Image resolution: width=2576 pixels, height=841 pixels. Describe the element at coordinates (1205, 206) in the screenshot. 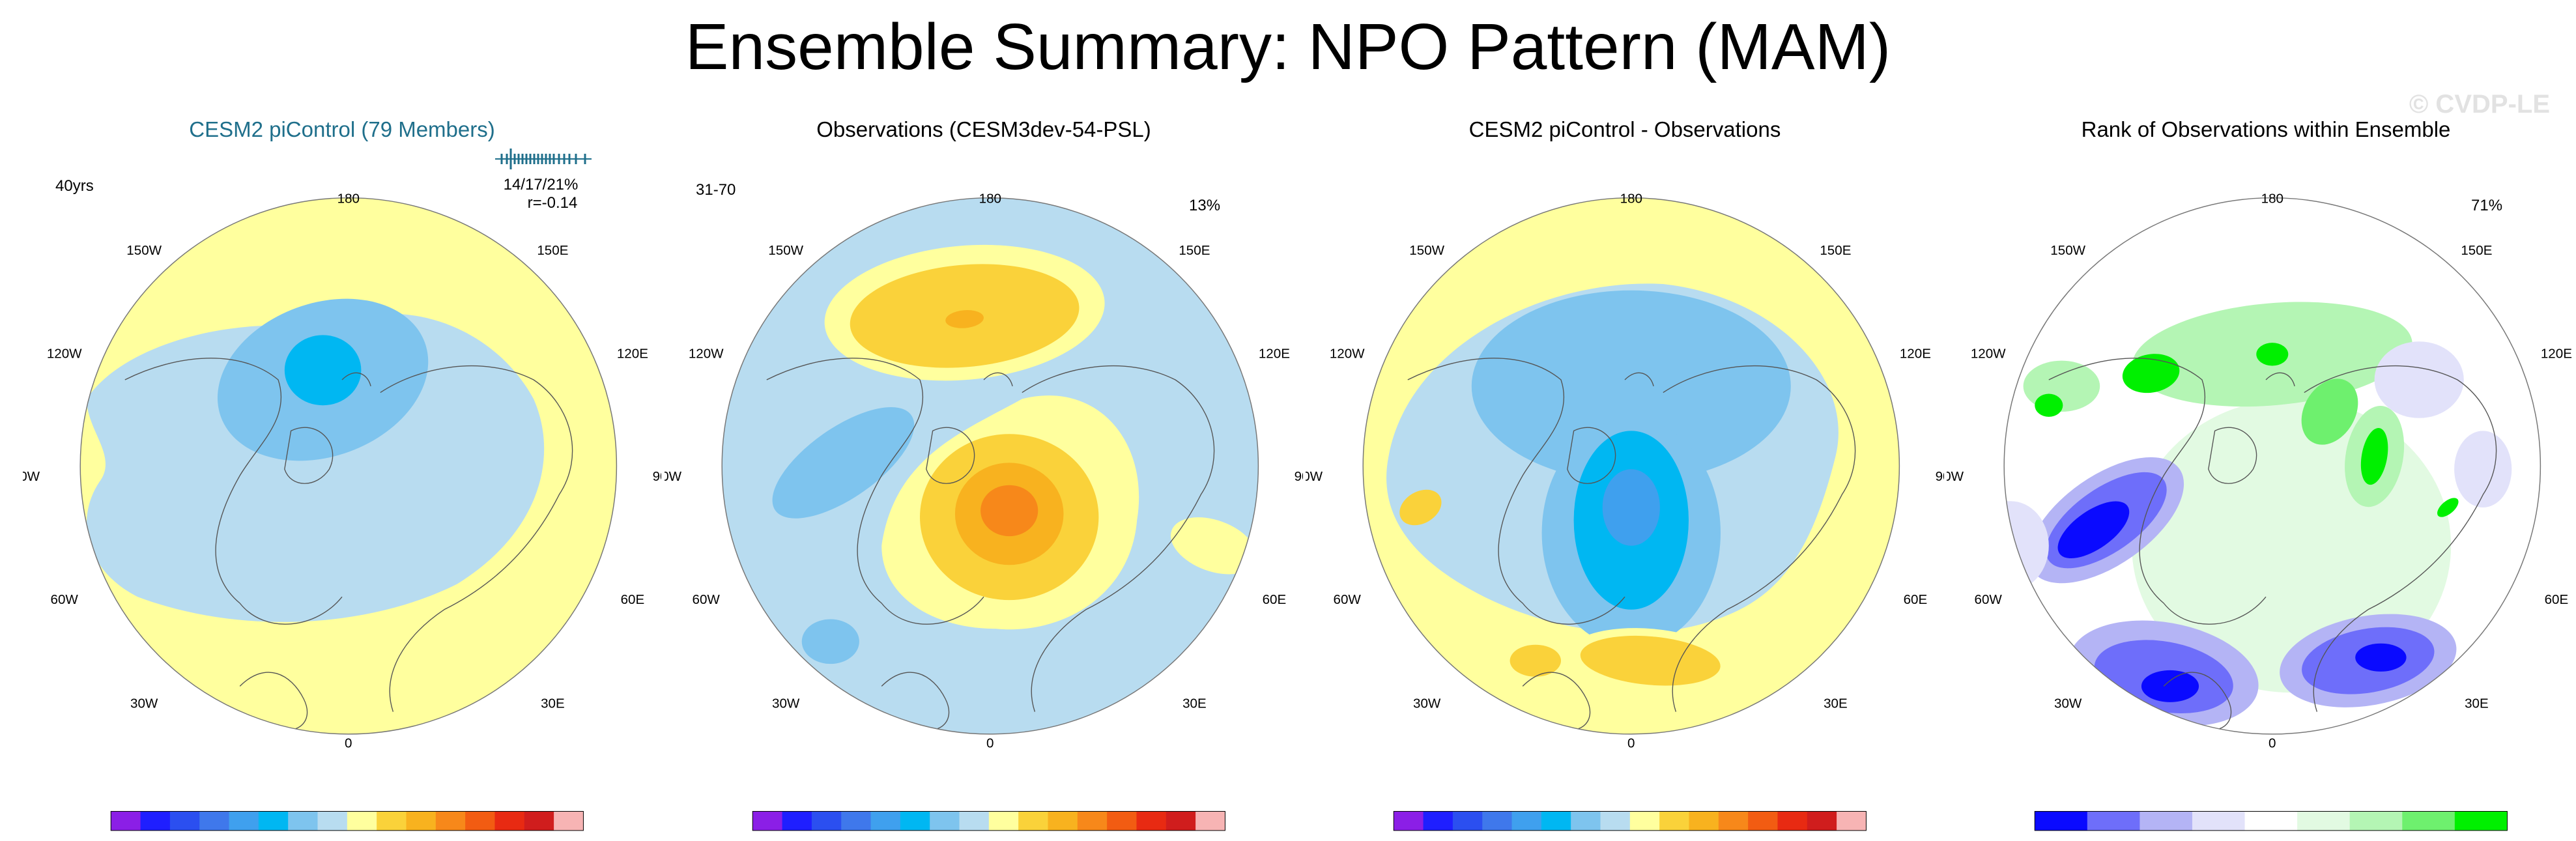

I see `percent-tag: 13%` at that location.